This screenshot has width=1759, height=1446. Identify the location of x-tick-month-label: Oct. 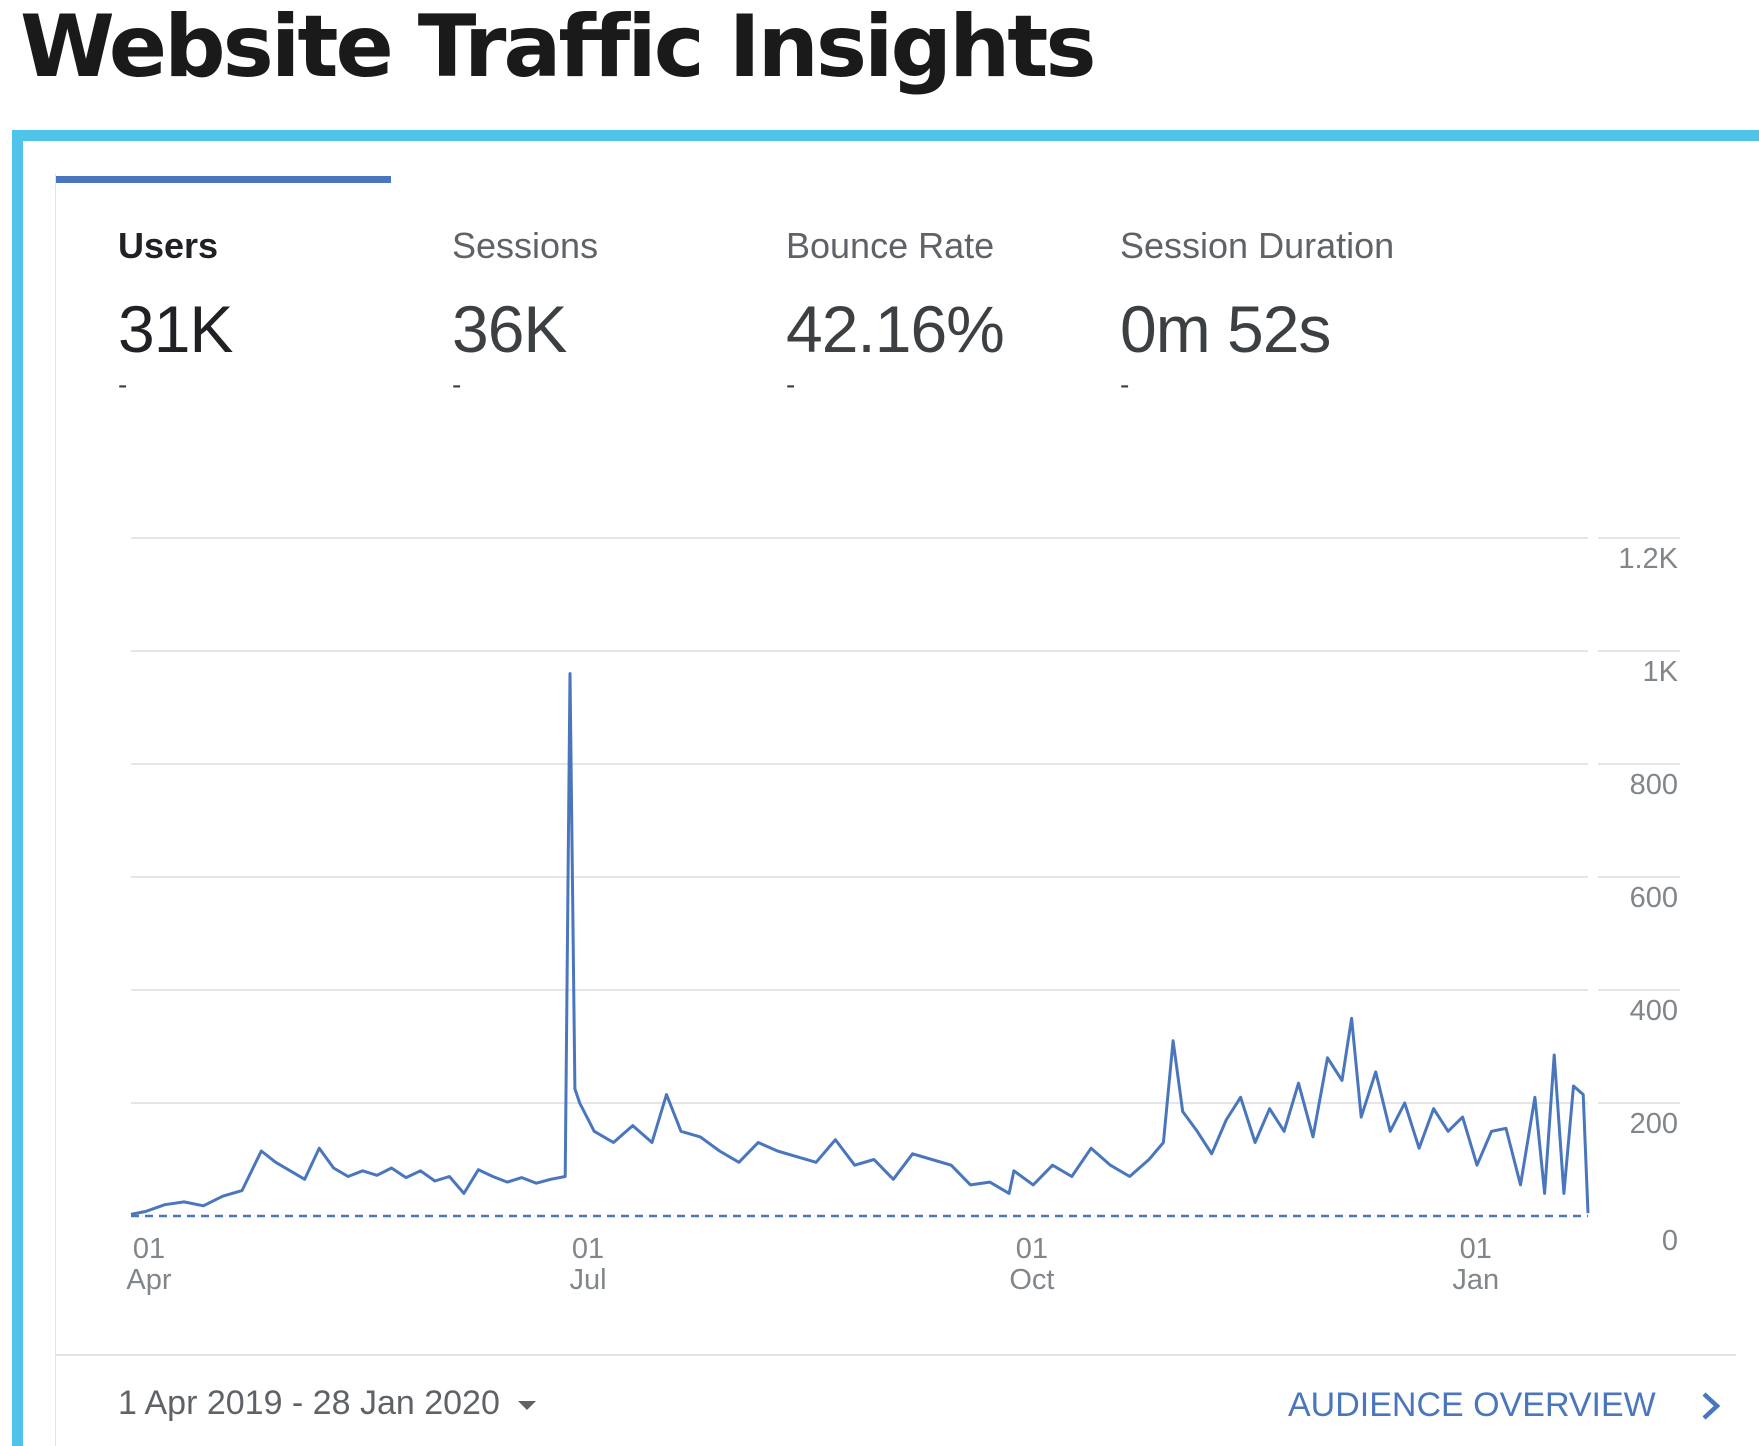
(1031, 1280).